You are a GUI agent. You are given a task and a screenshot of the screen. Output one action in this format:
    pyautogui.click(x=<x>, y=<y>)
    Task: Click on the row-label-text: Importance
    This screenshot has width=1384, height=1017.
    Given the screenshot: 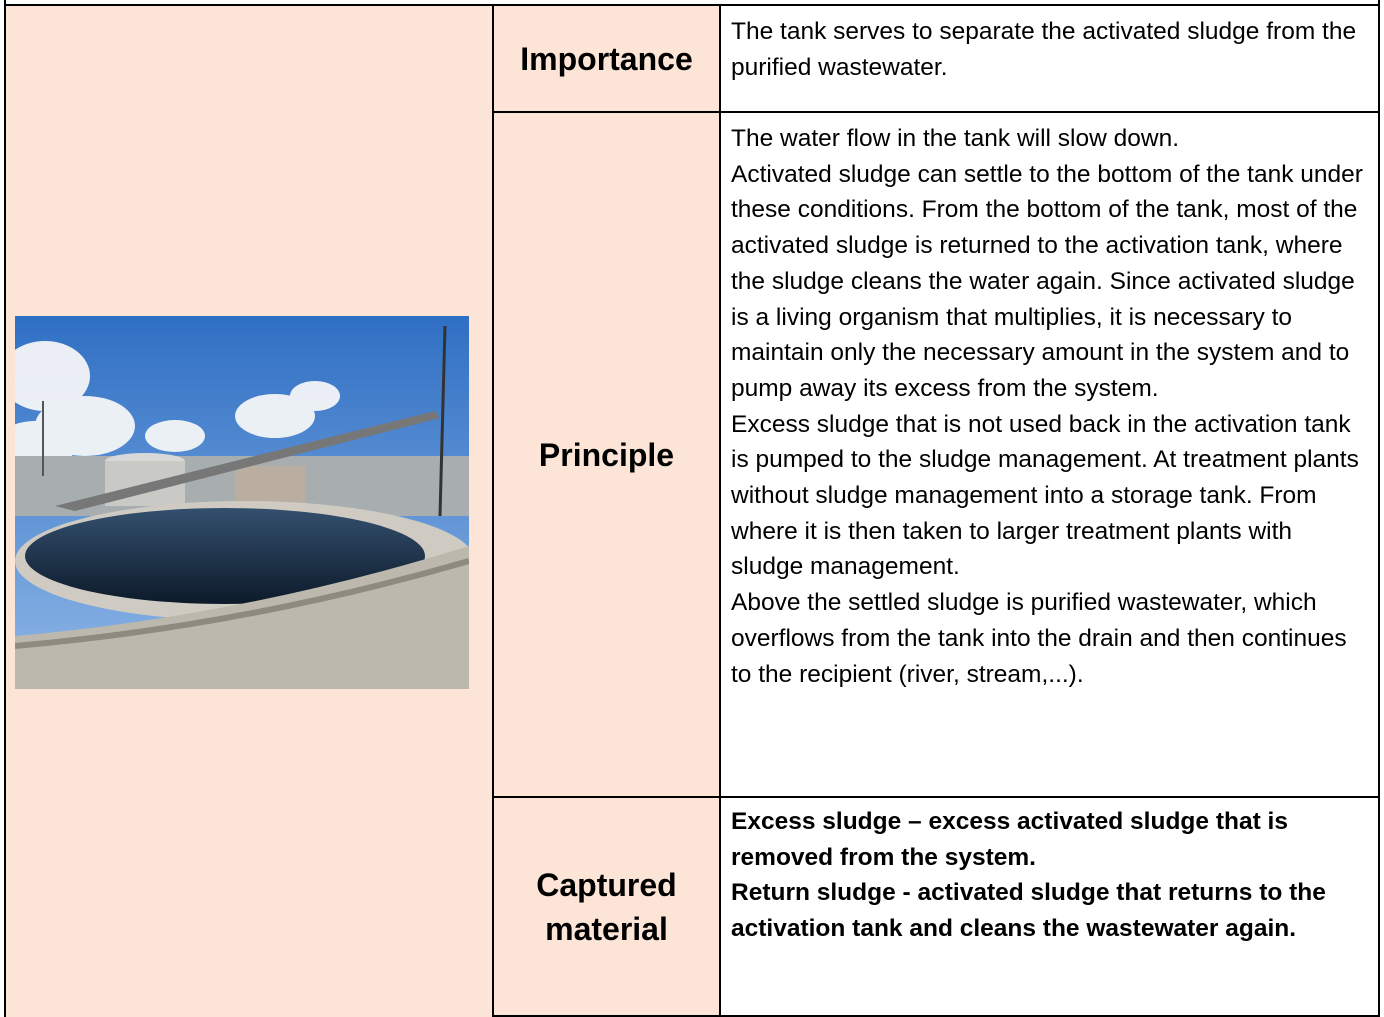 What is the action you would take?
    pyautogui.click(x=606, y=58)
    